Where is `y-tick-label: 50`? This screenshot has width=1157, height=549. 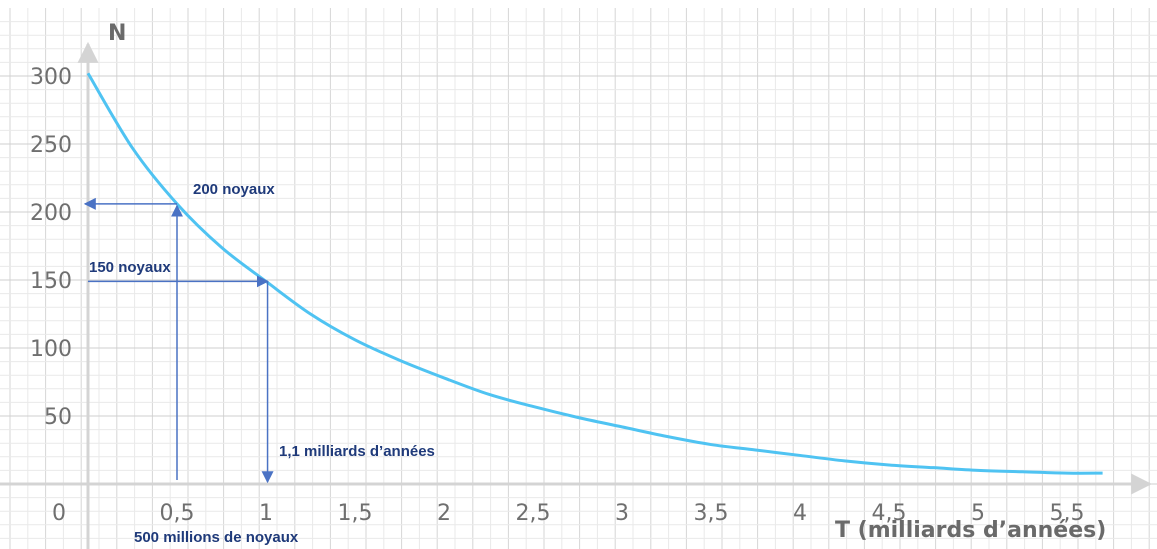
y-tick-label: 50 is located at coordinates (58, 417).